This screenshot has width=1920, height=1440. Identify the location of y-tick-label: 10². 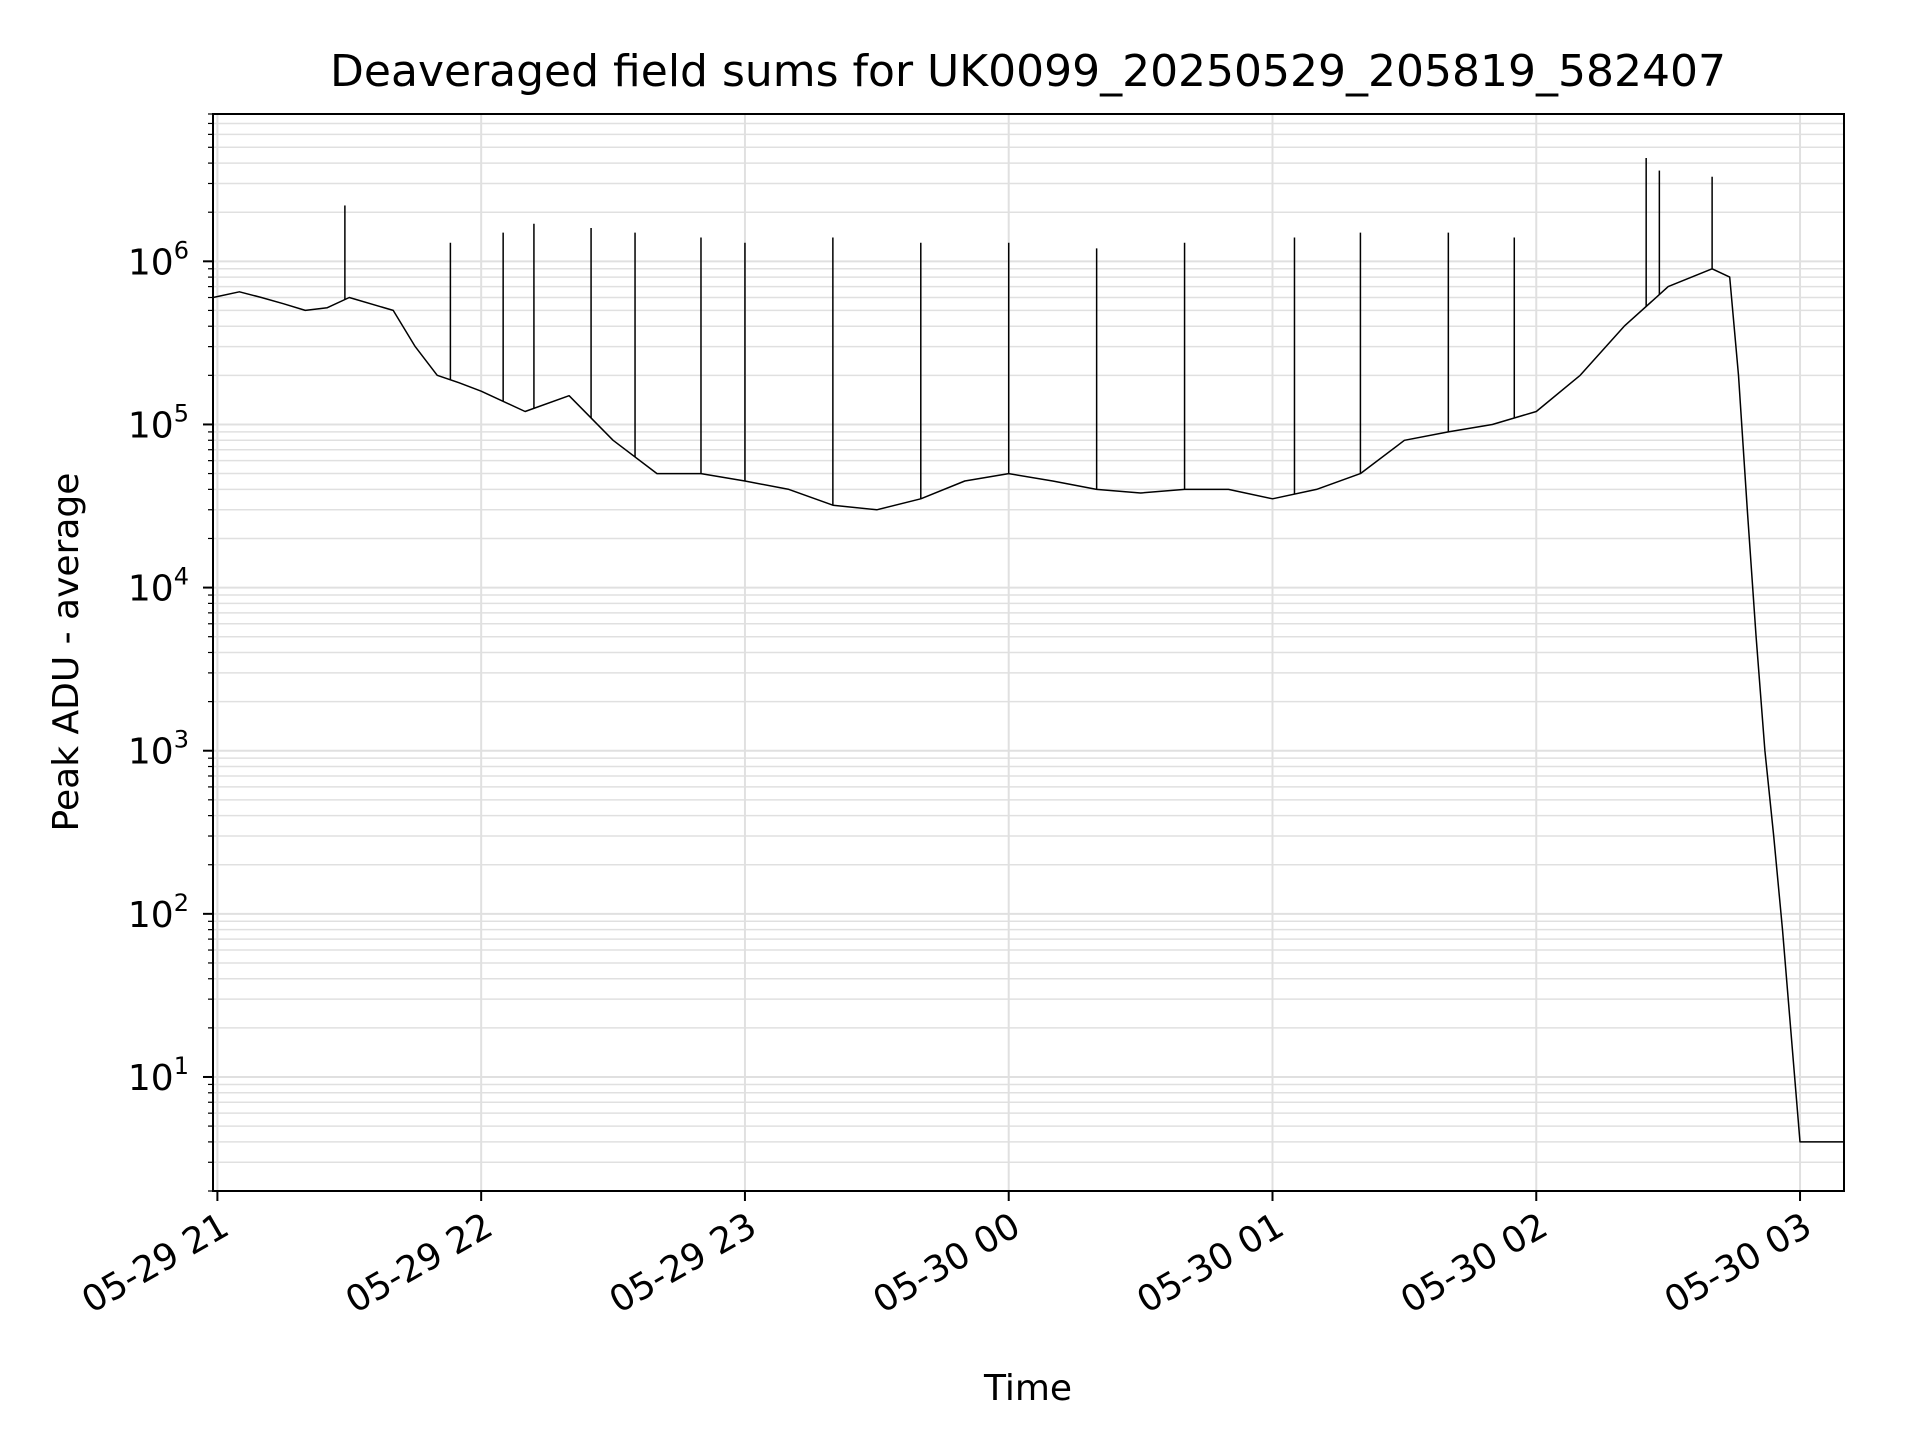
(158, 912).